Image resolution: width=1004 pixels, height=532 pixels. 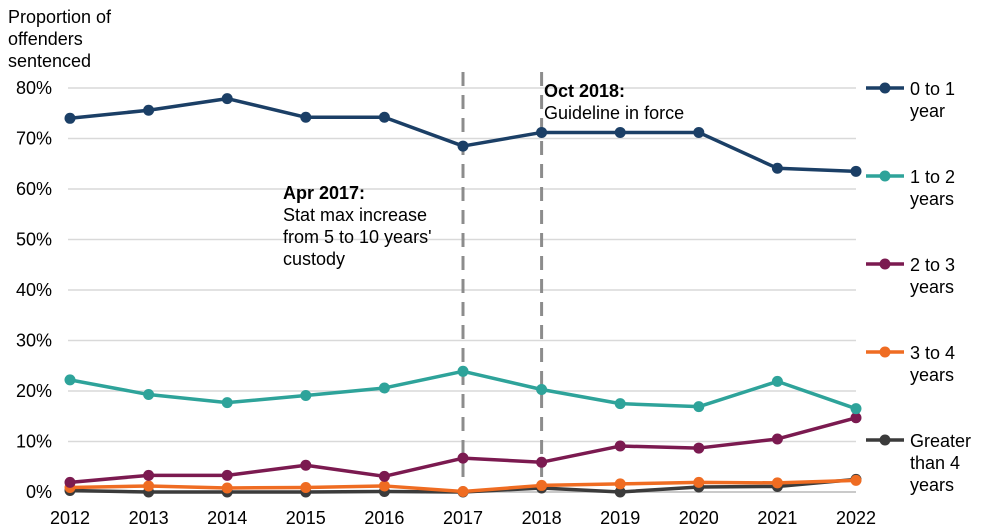 What do you see at coordinates (463, 518) in the screenshot?
I see `x-tick-label: 2017` at bounding box center [463, 518].